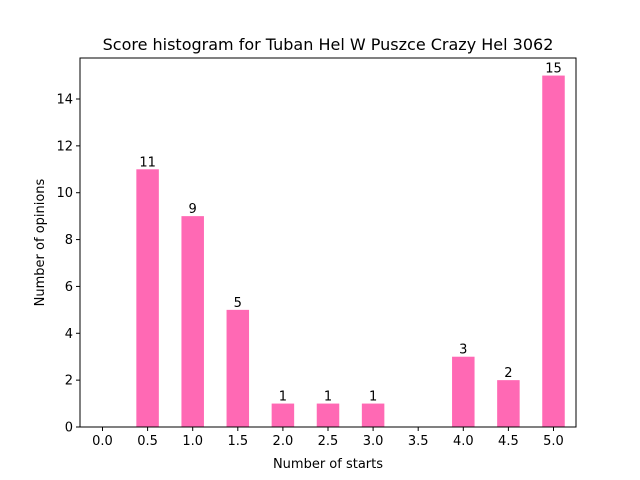 This screenshot has height=480, width=640. What do you see at coordinates (283, 441) in the screenshot?
I see `x-tick-label: 2.0` at bounding box center [283, 441].